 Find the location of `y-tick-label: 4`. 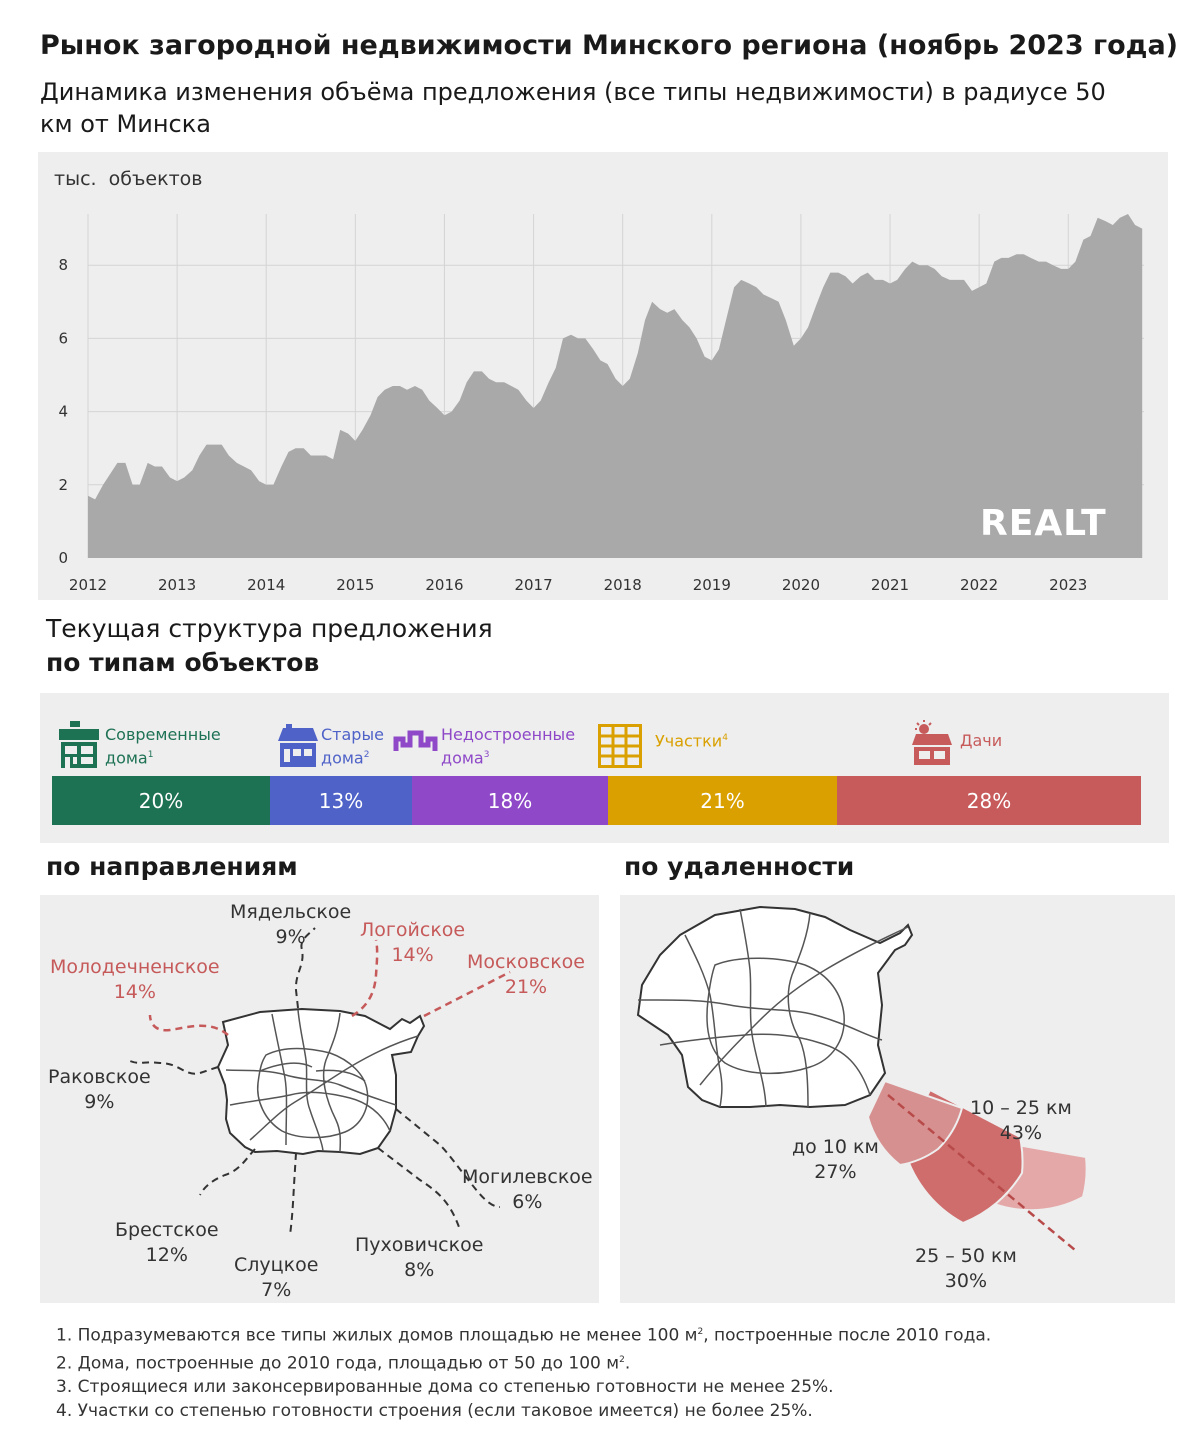

y-tick-label: 4 is located at coordinates (63, 412).